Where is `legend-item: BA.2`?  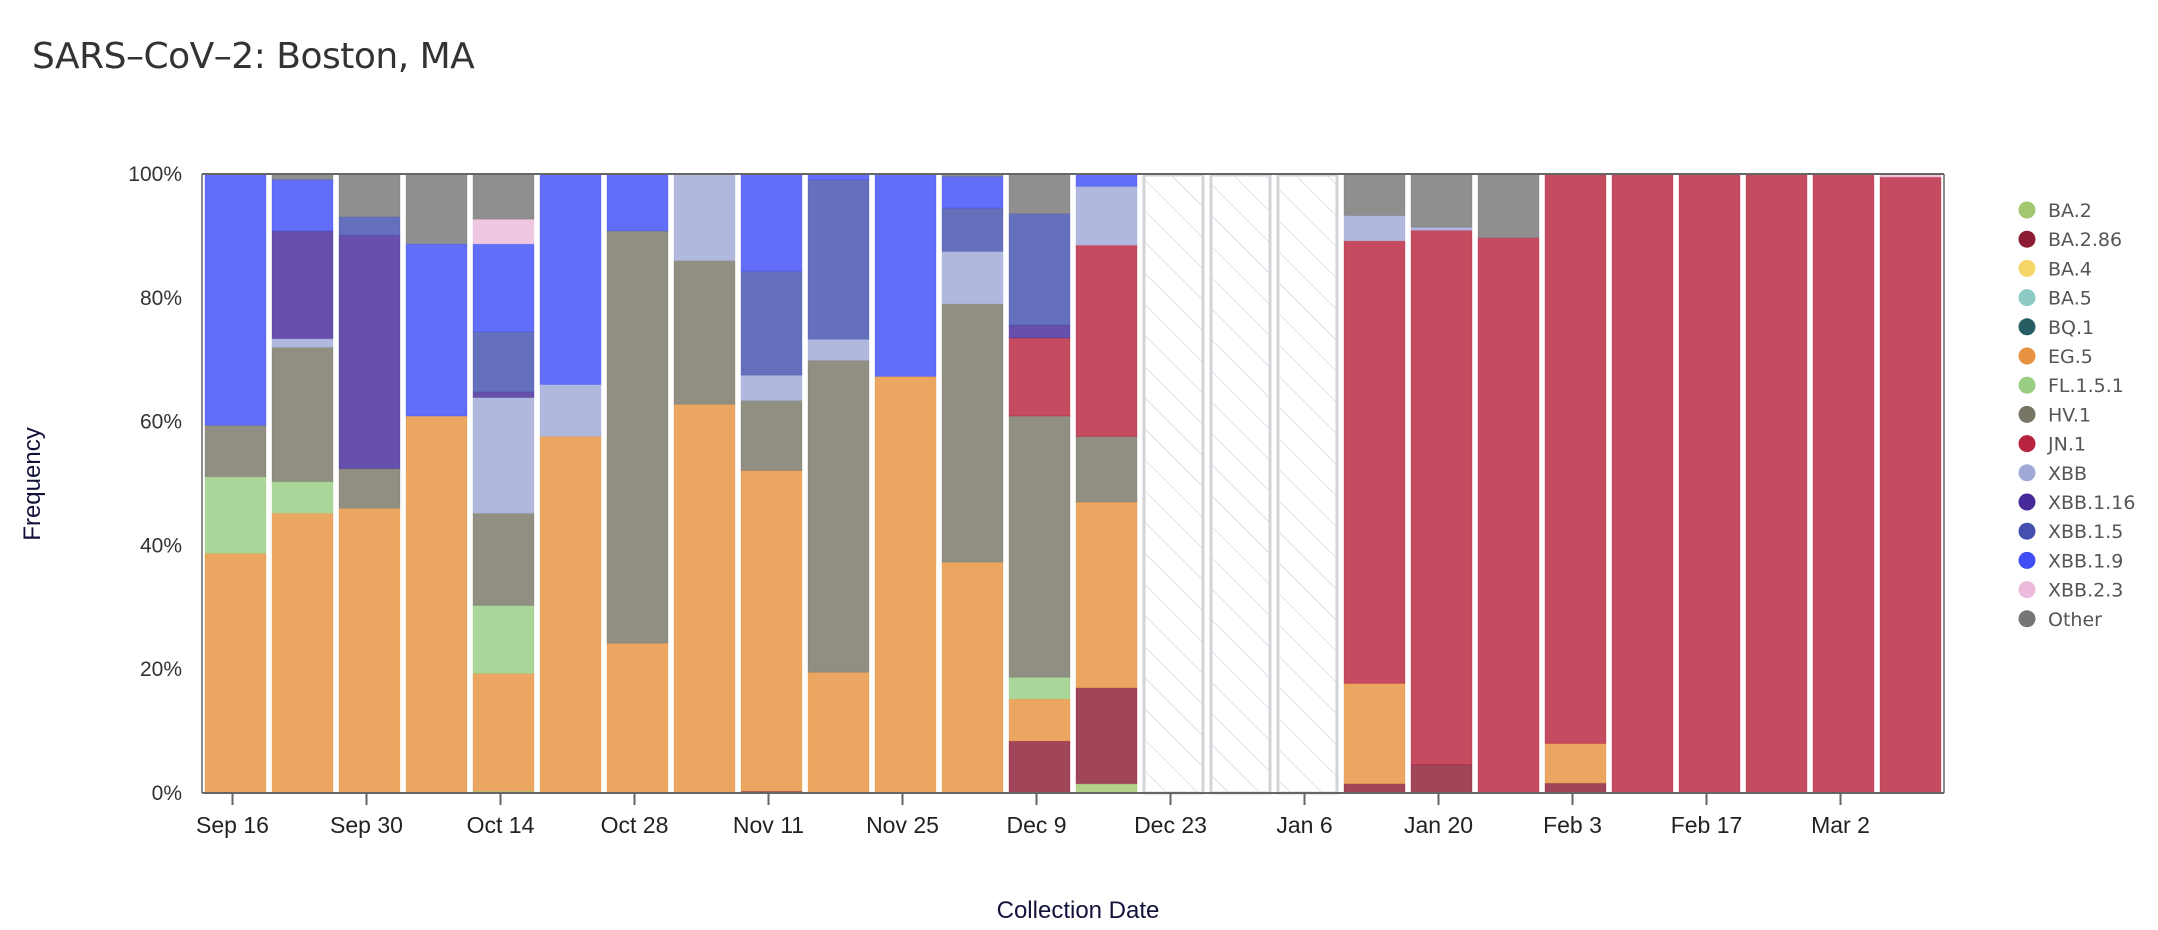
legend-item: BA.2 is located at coordinates (2055, 211).